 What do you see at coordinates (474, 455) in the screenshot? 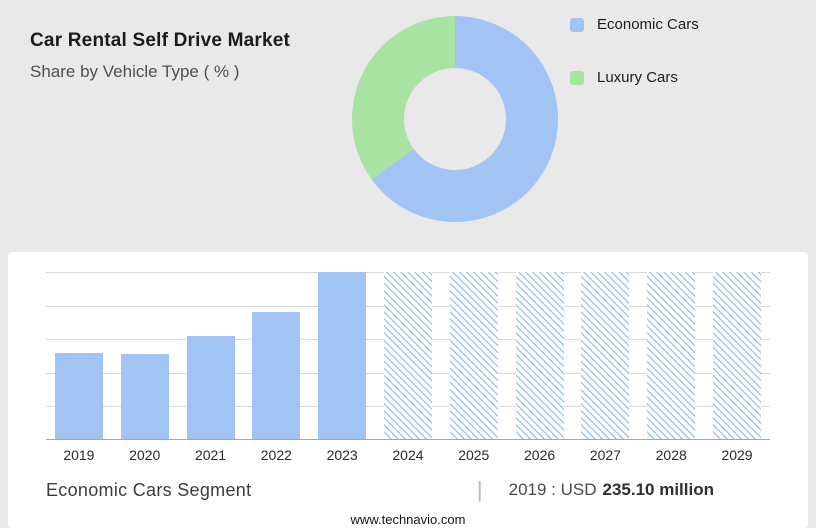
I see `x-axis-tick-label: 2025` at bounding box center [474, 455].